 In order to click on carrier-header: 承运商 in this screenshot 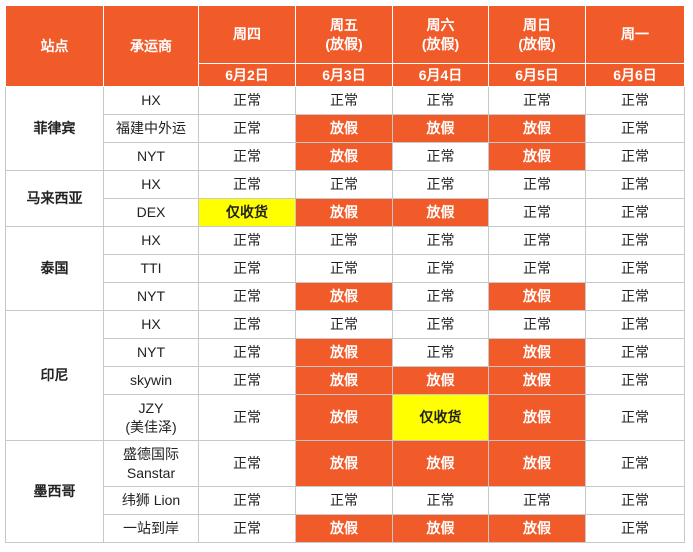, I will do `click(151, 46)`.